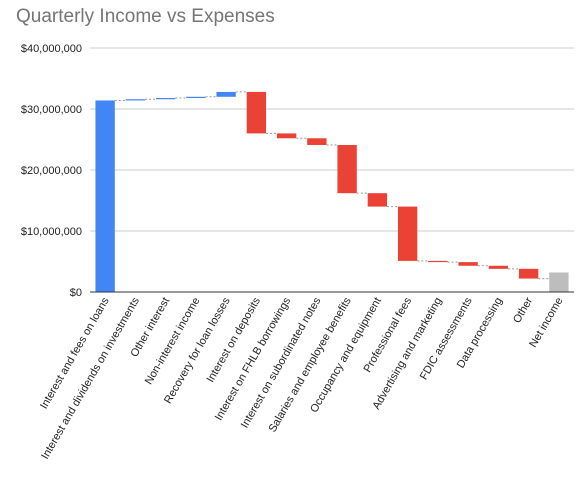 Image resolution: width=588 pixels, height=486 pixels. What do you see at coordinates (523, 310) in the screenshot?
I see `x-category-label: Other` at bounding box center [523, 310].